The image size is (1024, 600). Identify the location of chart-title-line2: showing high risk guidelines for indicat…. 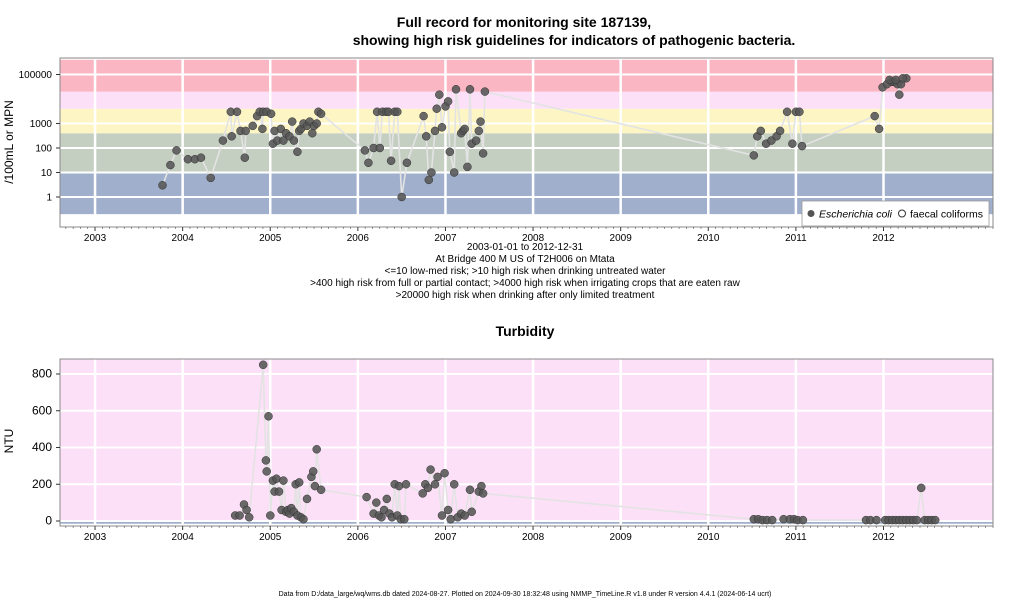
(574, 40).